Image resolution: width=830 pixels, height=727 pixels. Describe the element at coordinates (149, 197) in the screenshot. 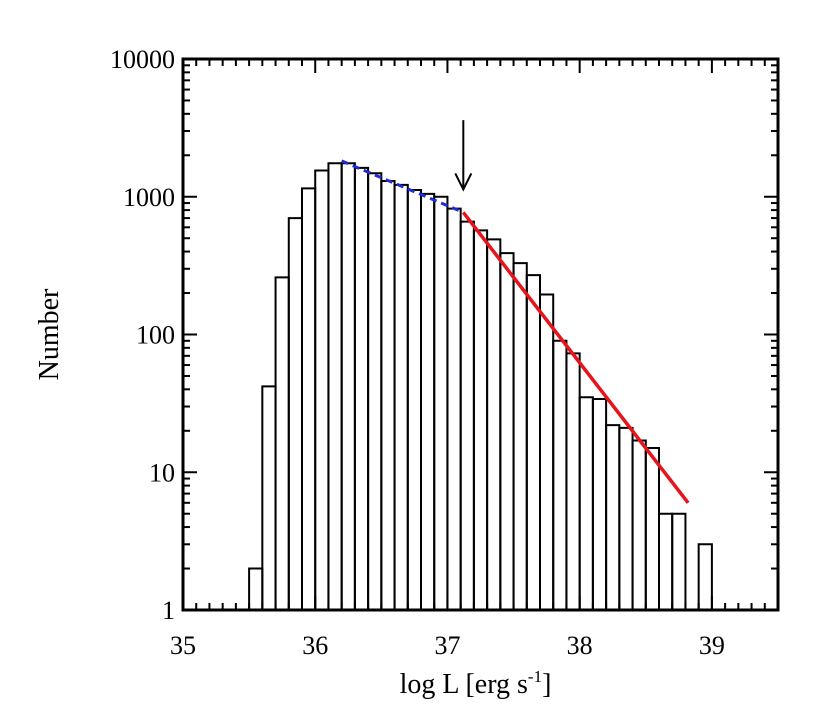

I see `y-tick-label: 1000` at that location.